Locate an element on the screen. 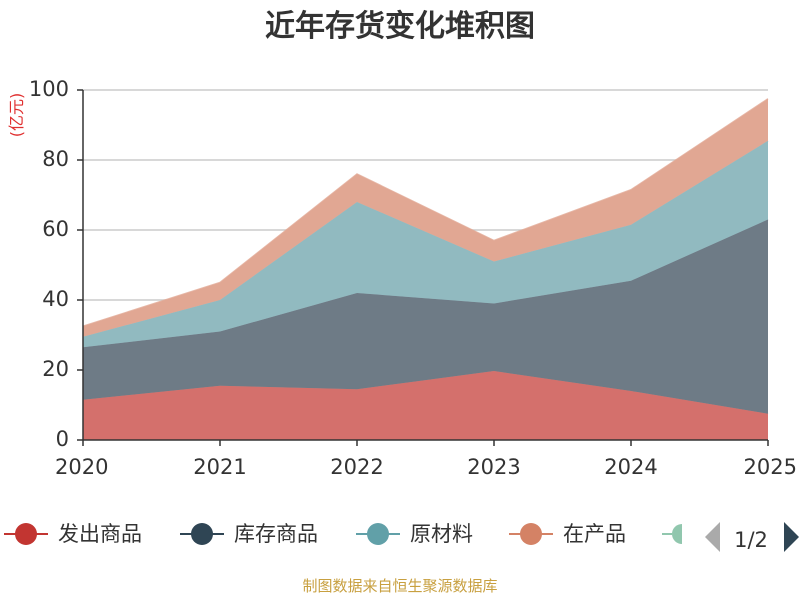  y-tick-label: 60 is located at coordinates (55, 229).